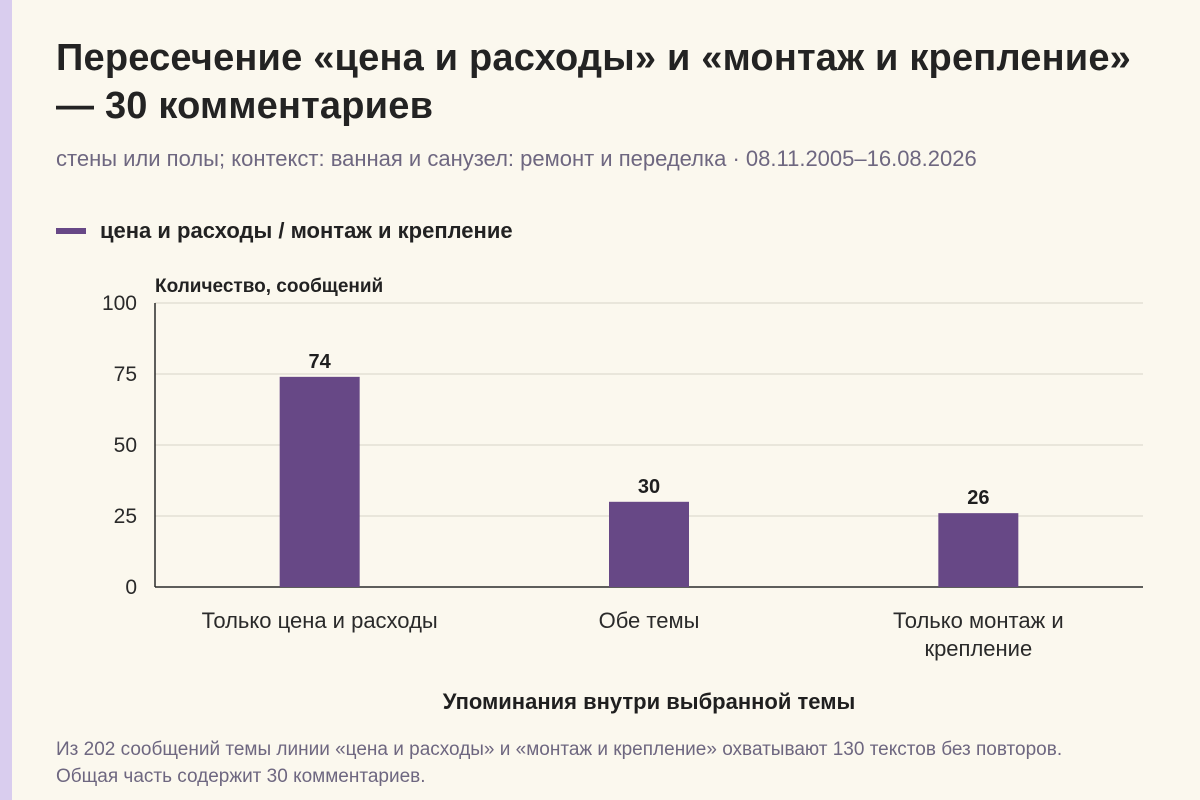  Describe the element at coordinates (131, 587) in the screenshot. I see `y-tick-label: 0` at that location.